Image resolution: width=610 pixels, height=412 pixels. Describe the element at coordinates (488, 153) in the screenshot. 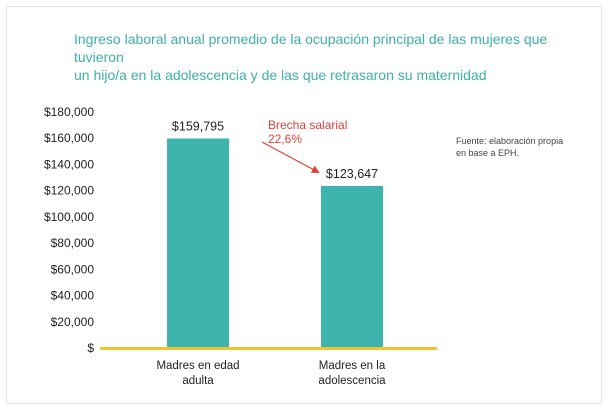

I see `source-note-line-2: en base a EPH.` at that location.